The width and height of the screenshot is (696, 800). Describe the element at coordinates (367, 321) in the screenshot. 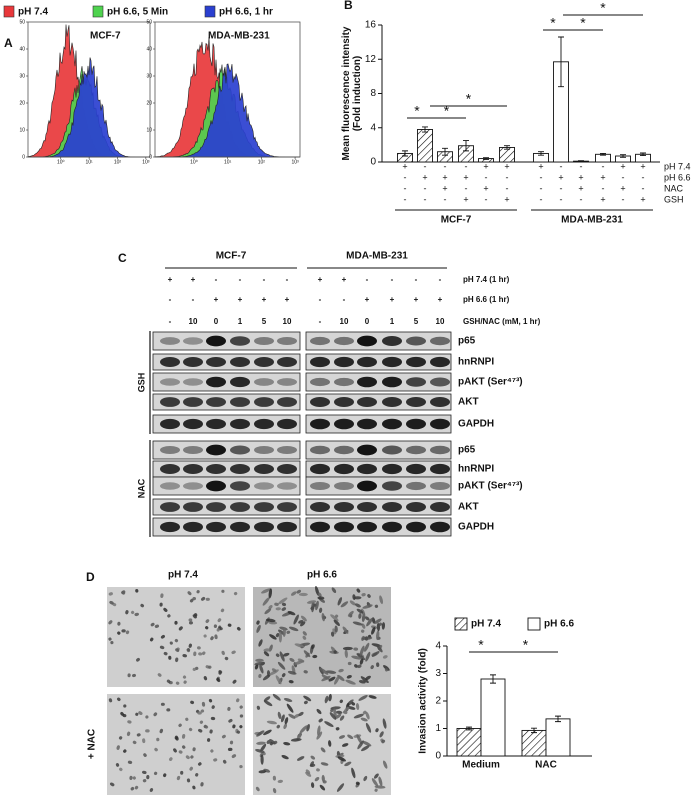

I see `lane-mark: 0` at that location.